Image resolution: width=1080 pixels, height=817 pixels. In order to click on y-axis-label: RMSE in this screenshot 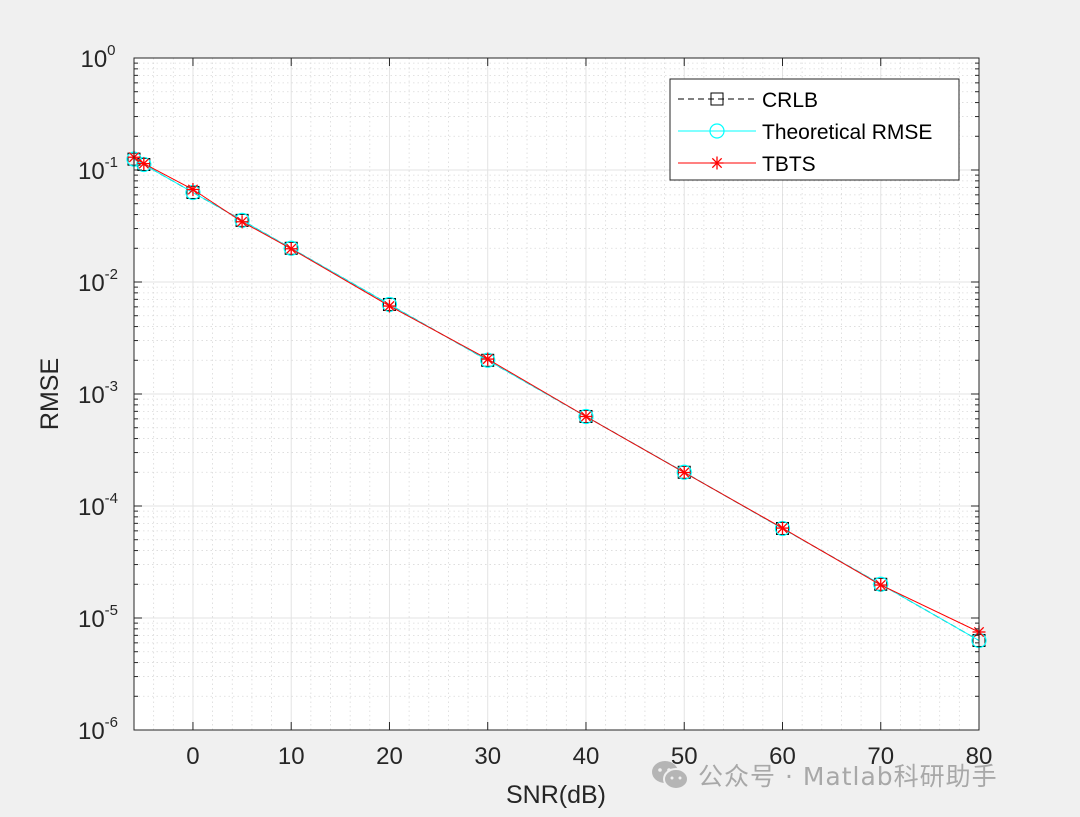, I will do `click(50, 394)`.